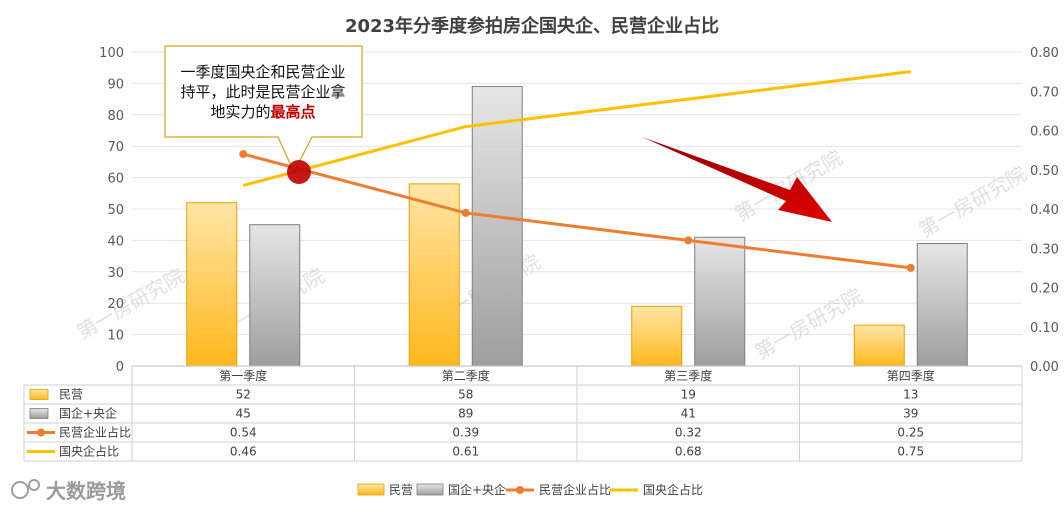 The height and width of the screenshot is (510, 1064). Describe the element at coordinates (243, 433) in the screenshot. I see `table-cell: 0.54` at that location.